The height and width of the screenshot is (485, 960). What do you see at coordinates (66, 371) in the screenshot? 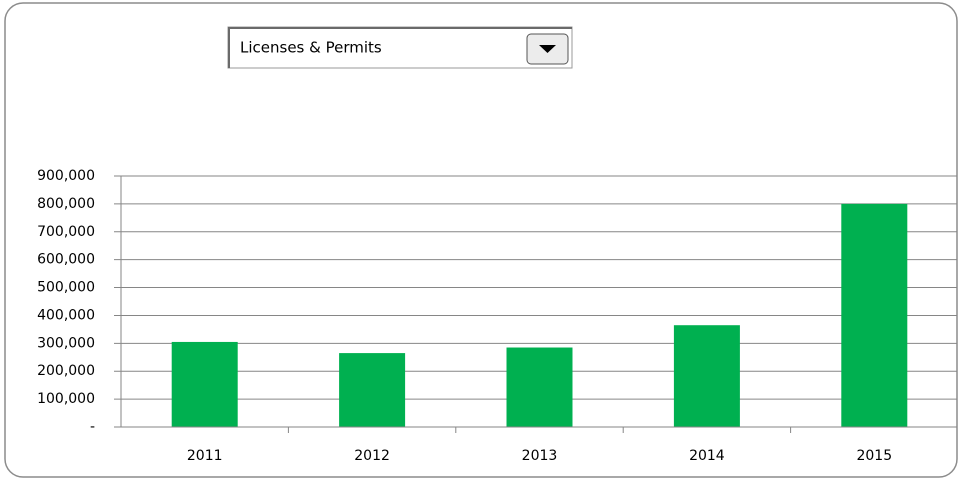
I see `y-tick-label: 200,000` at bounding box center [66, 371].